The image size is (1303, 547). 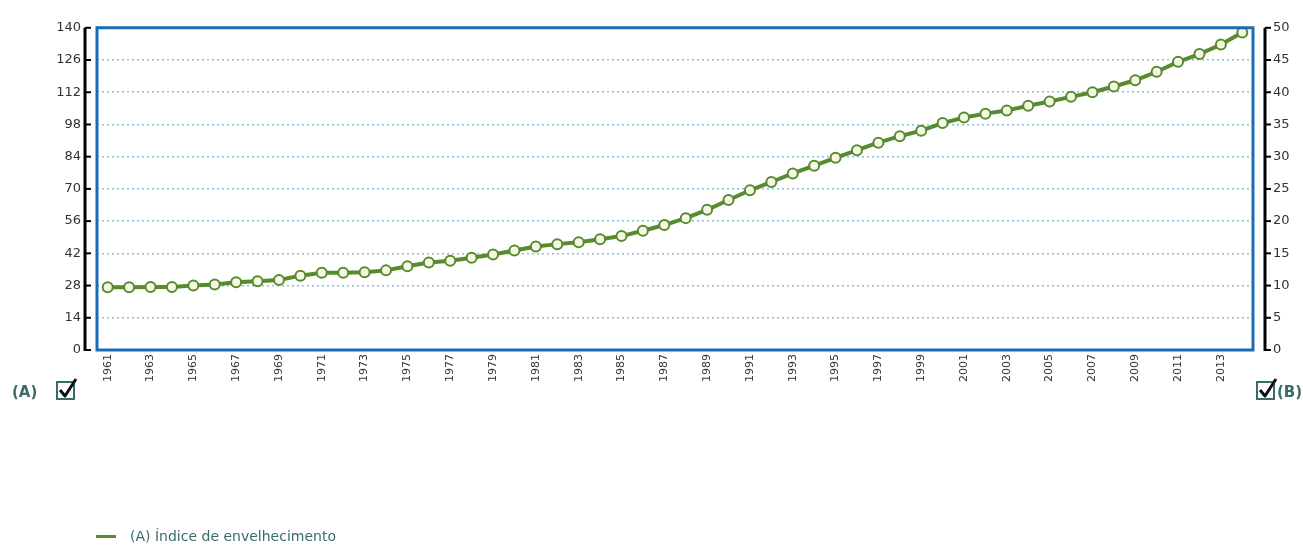 I want to click on y2-tick-label: 25, so click(x=1281, y=188).